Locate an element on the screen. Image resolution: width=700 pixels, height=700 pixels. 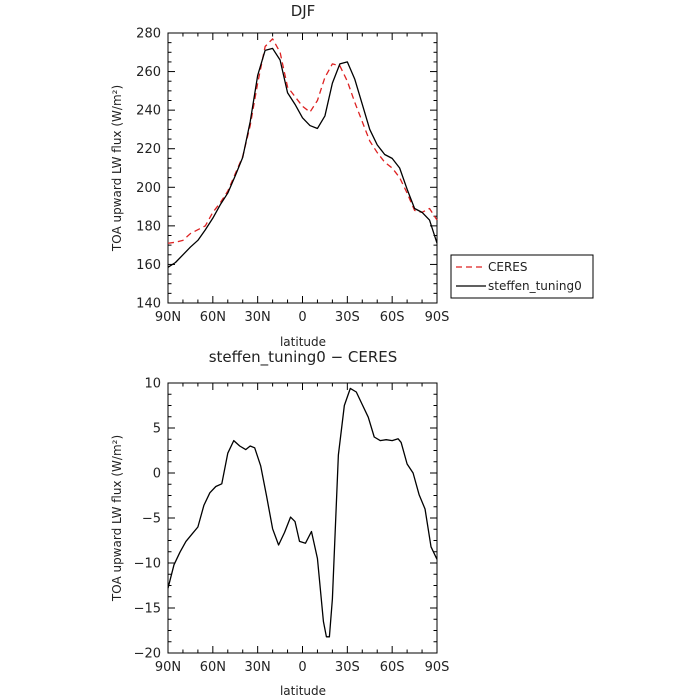
top-y-tick-label: 240 is located at coordinates (148, 111).